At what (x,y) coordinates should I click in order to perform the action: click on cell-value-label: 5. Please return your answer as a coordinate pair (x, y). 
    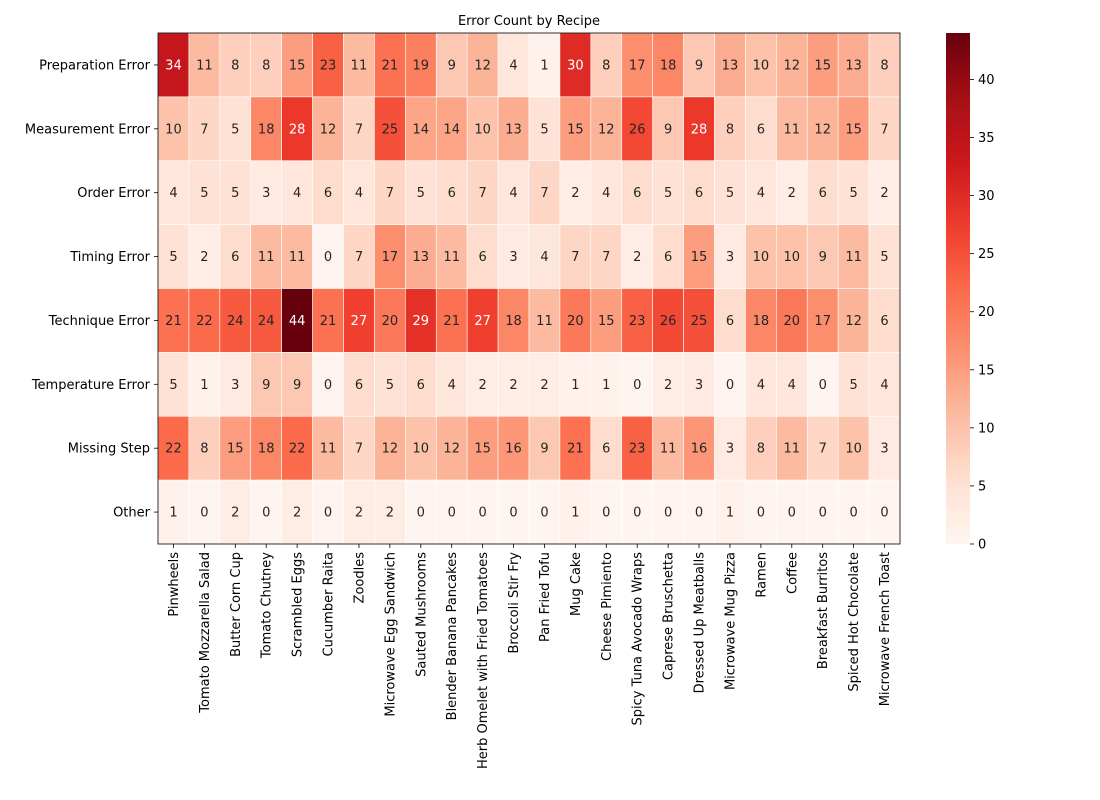
    Looking at the image, I should click on (853, 385).